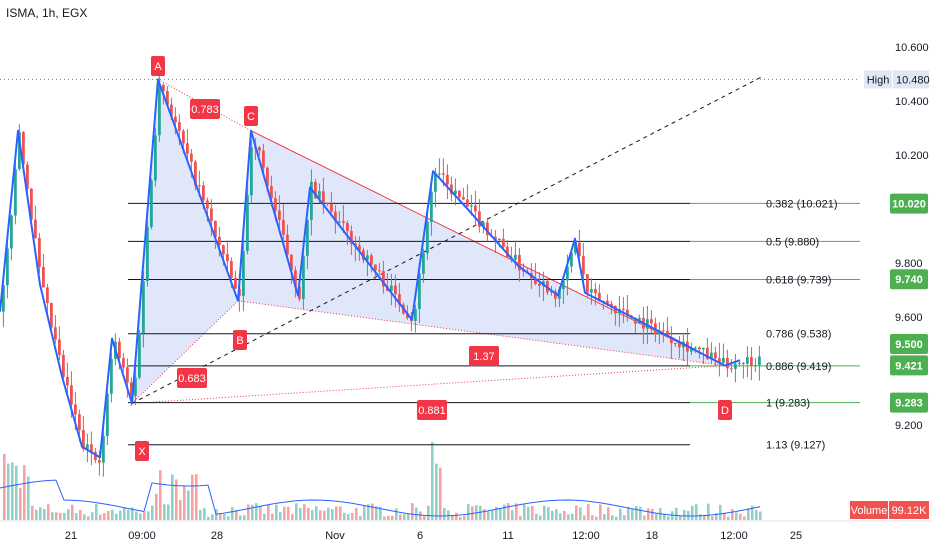  What do you see at coordinates (909, 280) in the screenshot?
I see `svg-text: 9.740` at bounding box center [909, 280].